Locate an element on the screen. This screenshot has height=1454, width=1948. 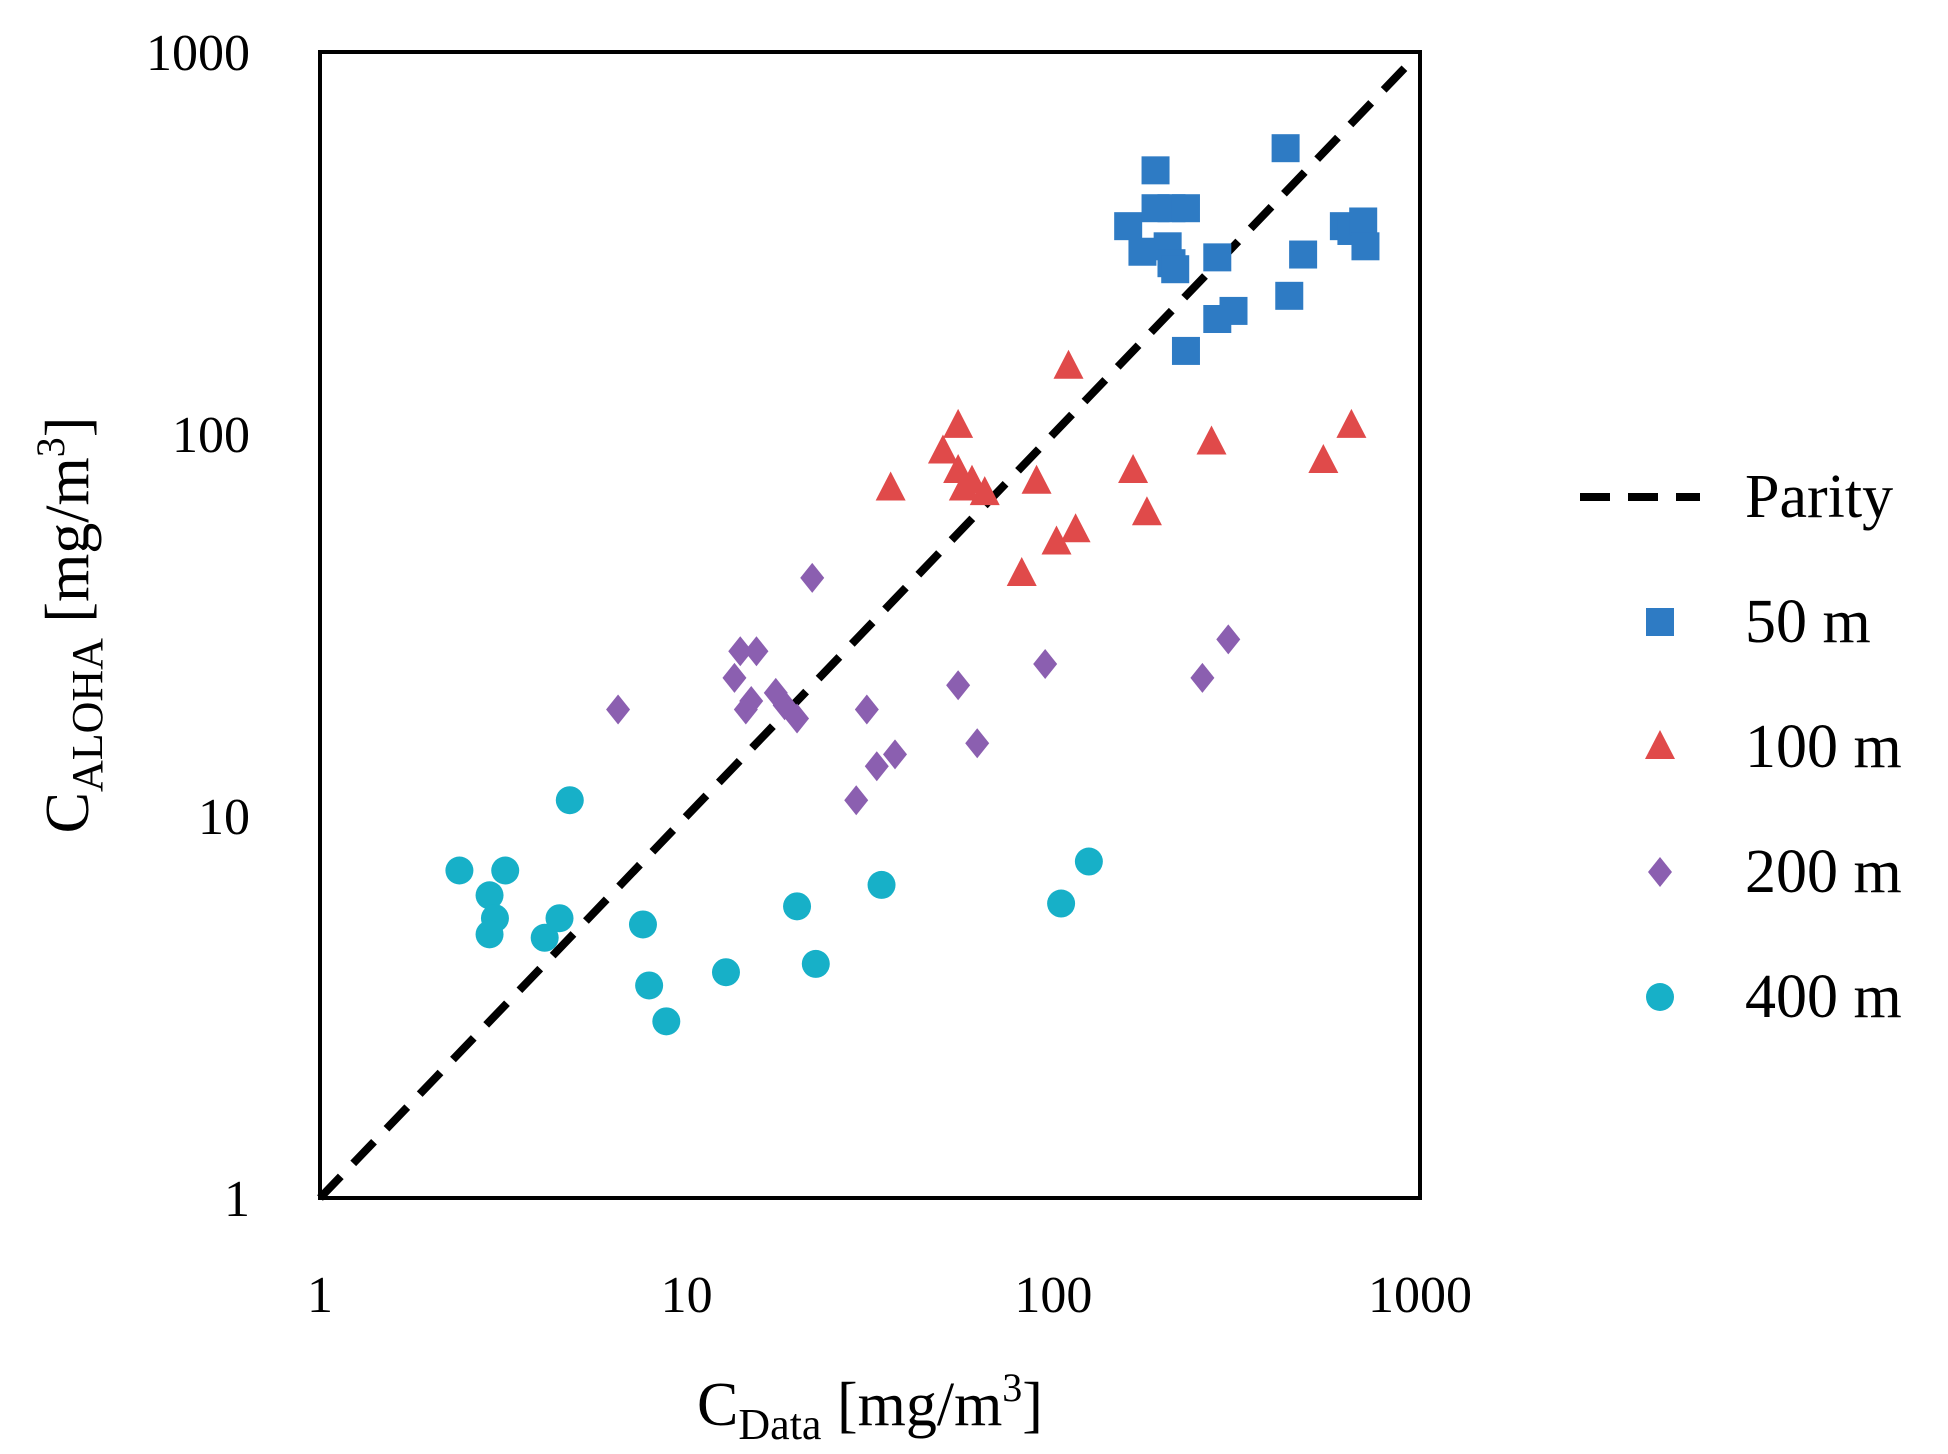
x-axis-label-superscript: 3 is located at coordinates (1012, 1387).